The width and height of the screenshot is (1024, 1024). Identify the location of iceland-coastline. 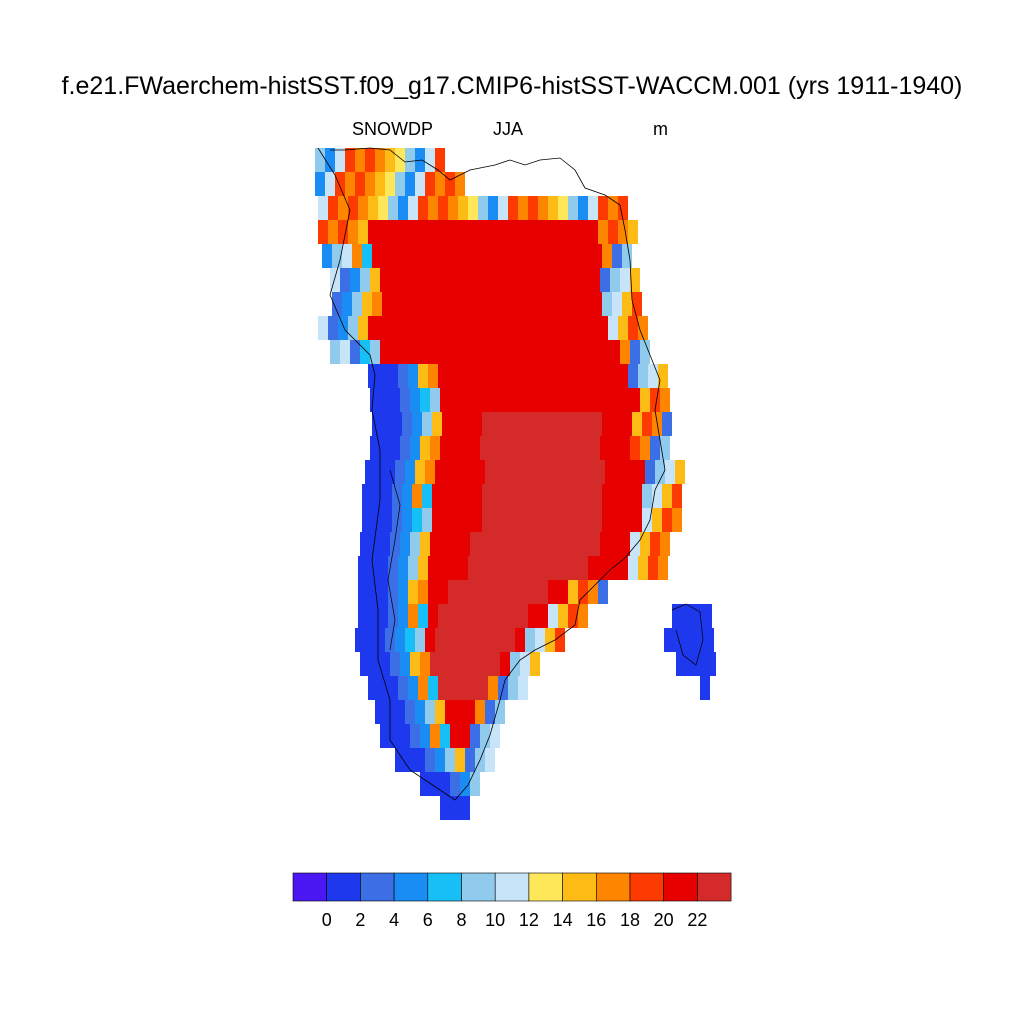
(687, 634).